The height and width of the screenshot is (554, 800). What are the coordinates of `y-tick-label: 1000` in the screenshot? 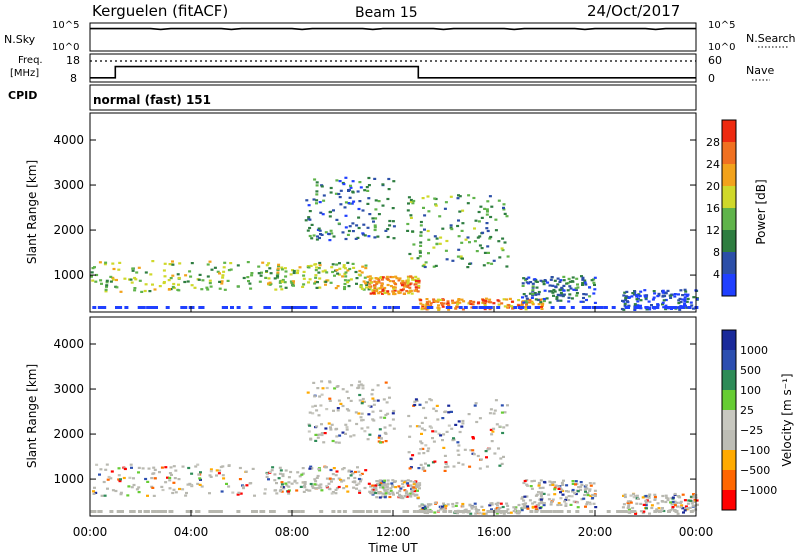 It's located at (68, 275).